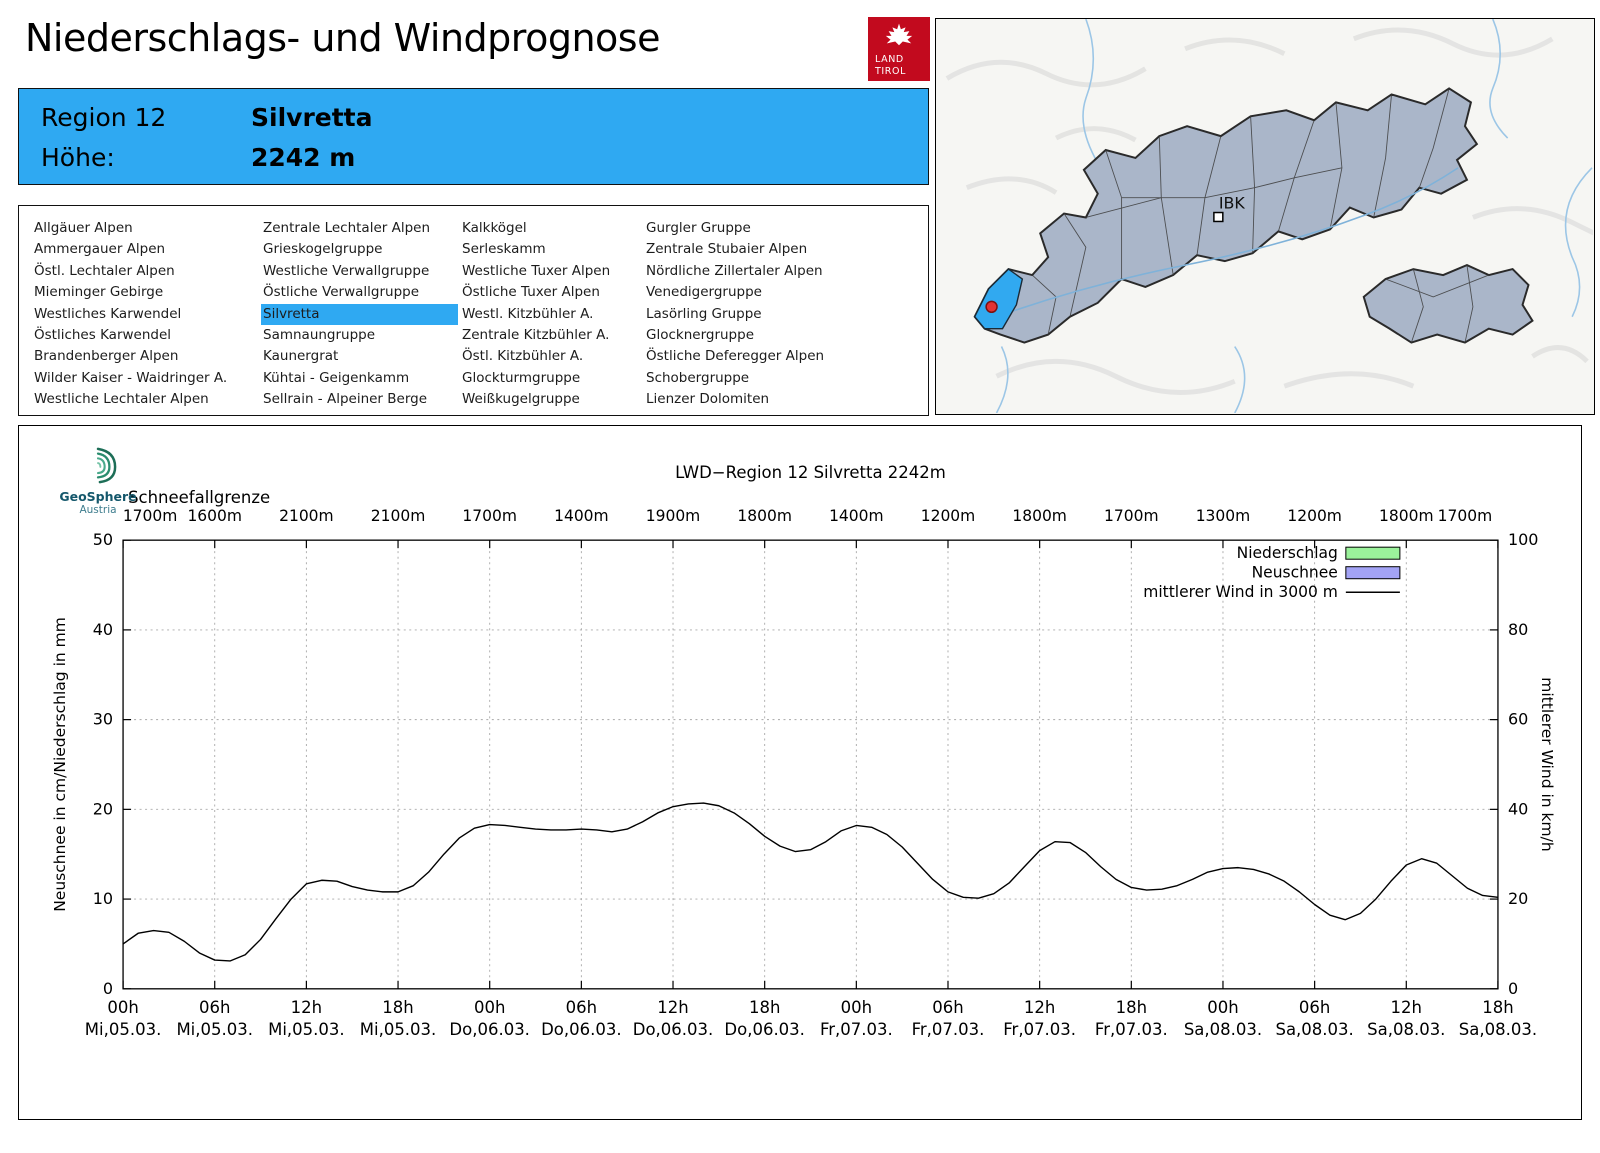 The height and width of the screenshot is (1153, 1600). Describe the element at coordinates (106, 356) in the screenshot. I see `region-item: Brandenberger Alpen` at that location.